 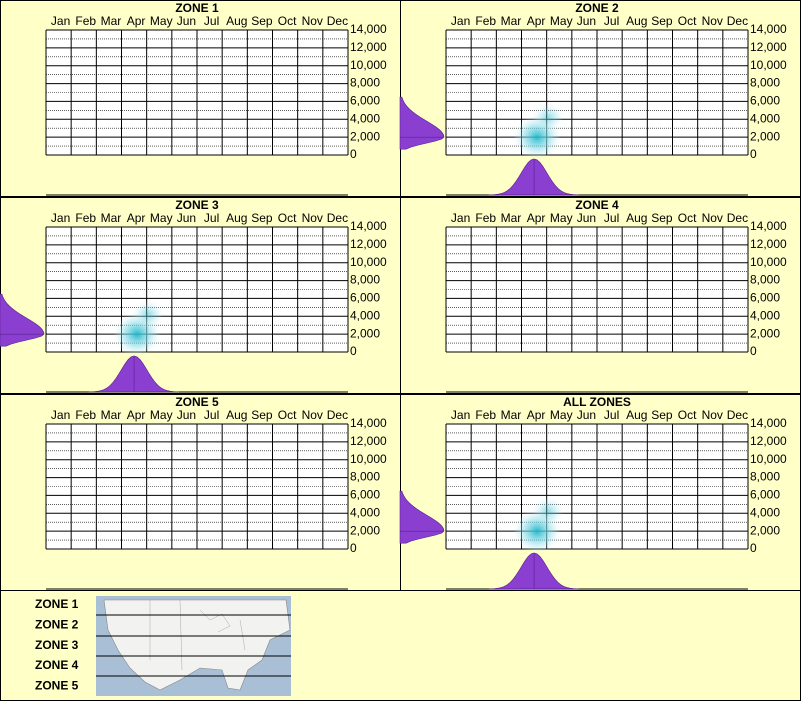 What do you see at coordinates (597, 8) in the screenshot?
I see `panel-title: ZONE 2` at bounding box center [597, 8].